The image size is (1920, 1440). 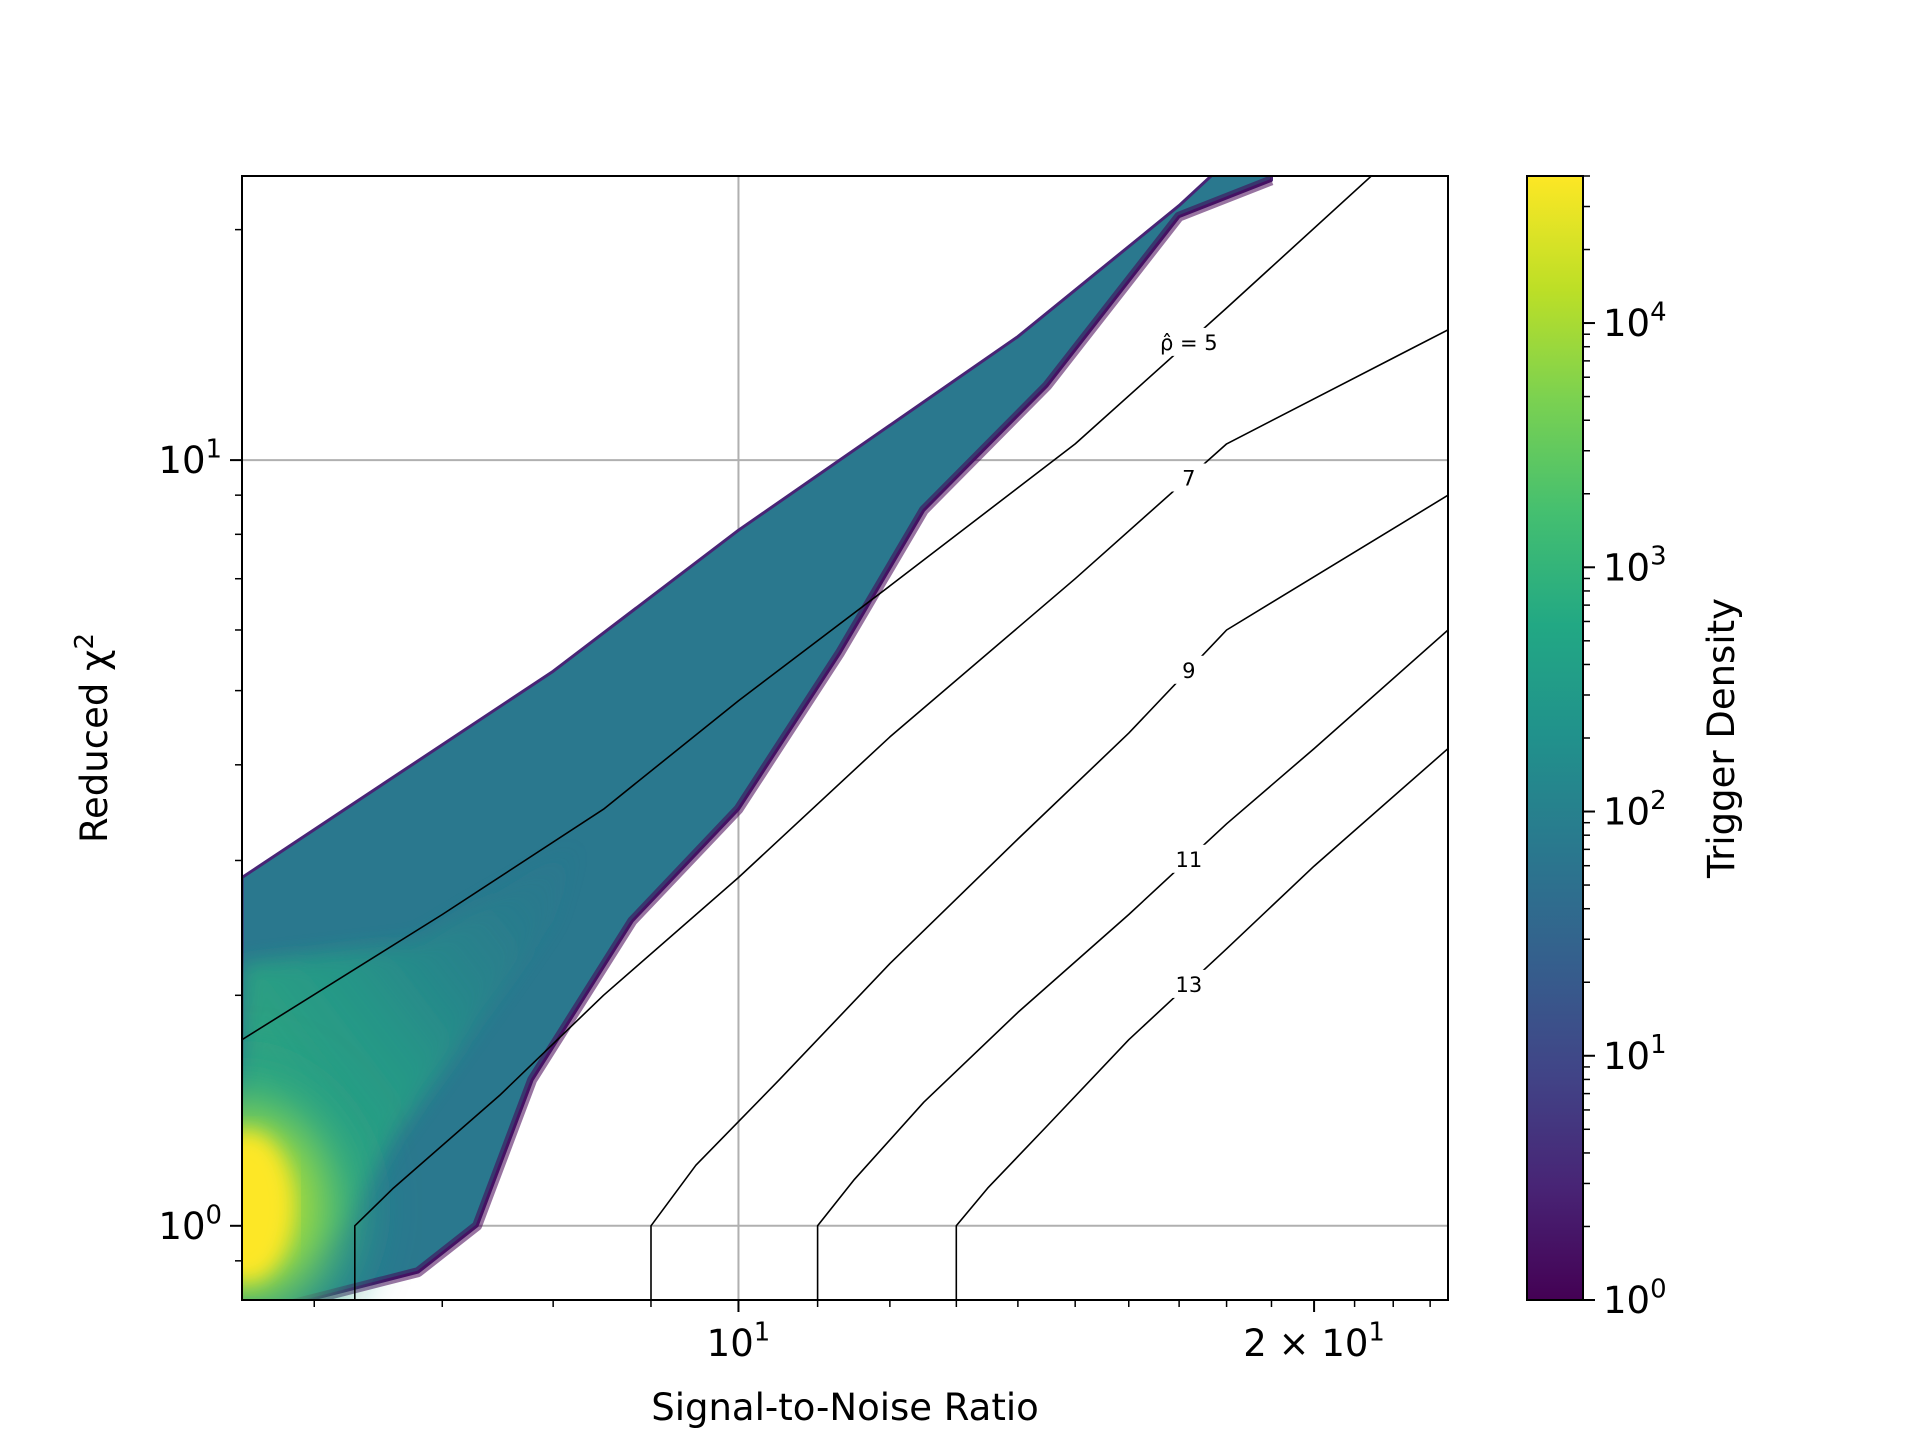 What do you see at coordinates (1351, 57) in the screenshot?
I see `isolated-cluster` at bounding box center [1351, 57].